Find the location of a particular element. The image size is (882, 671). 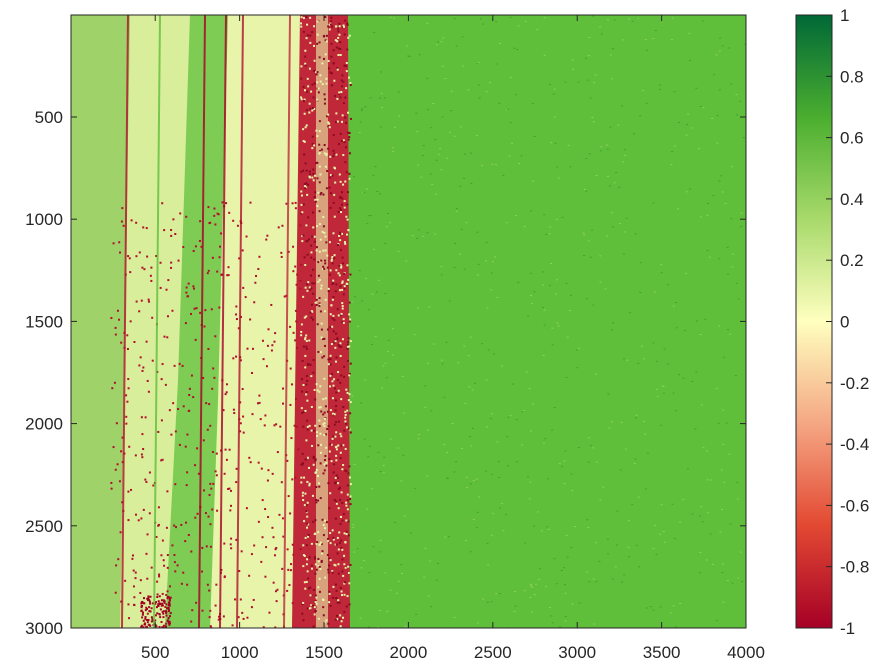

stripe is located at coordinates (240, 321).